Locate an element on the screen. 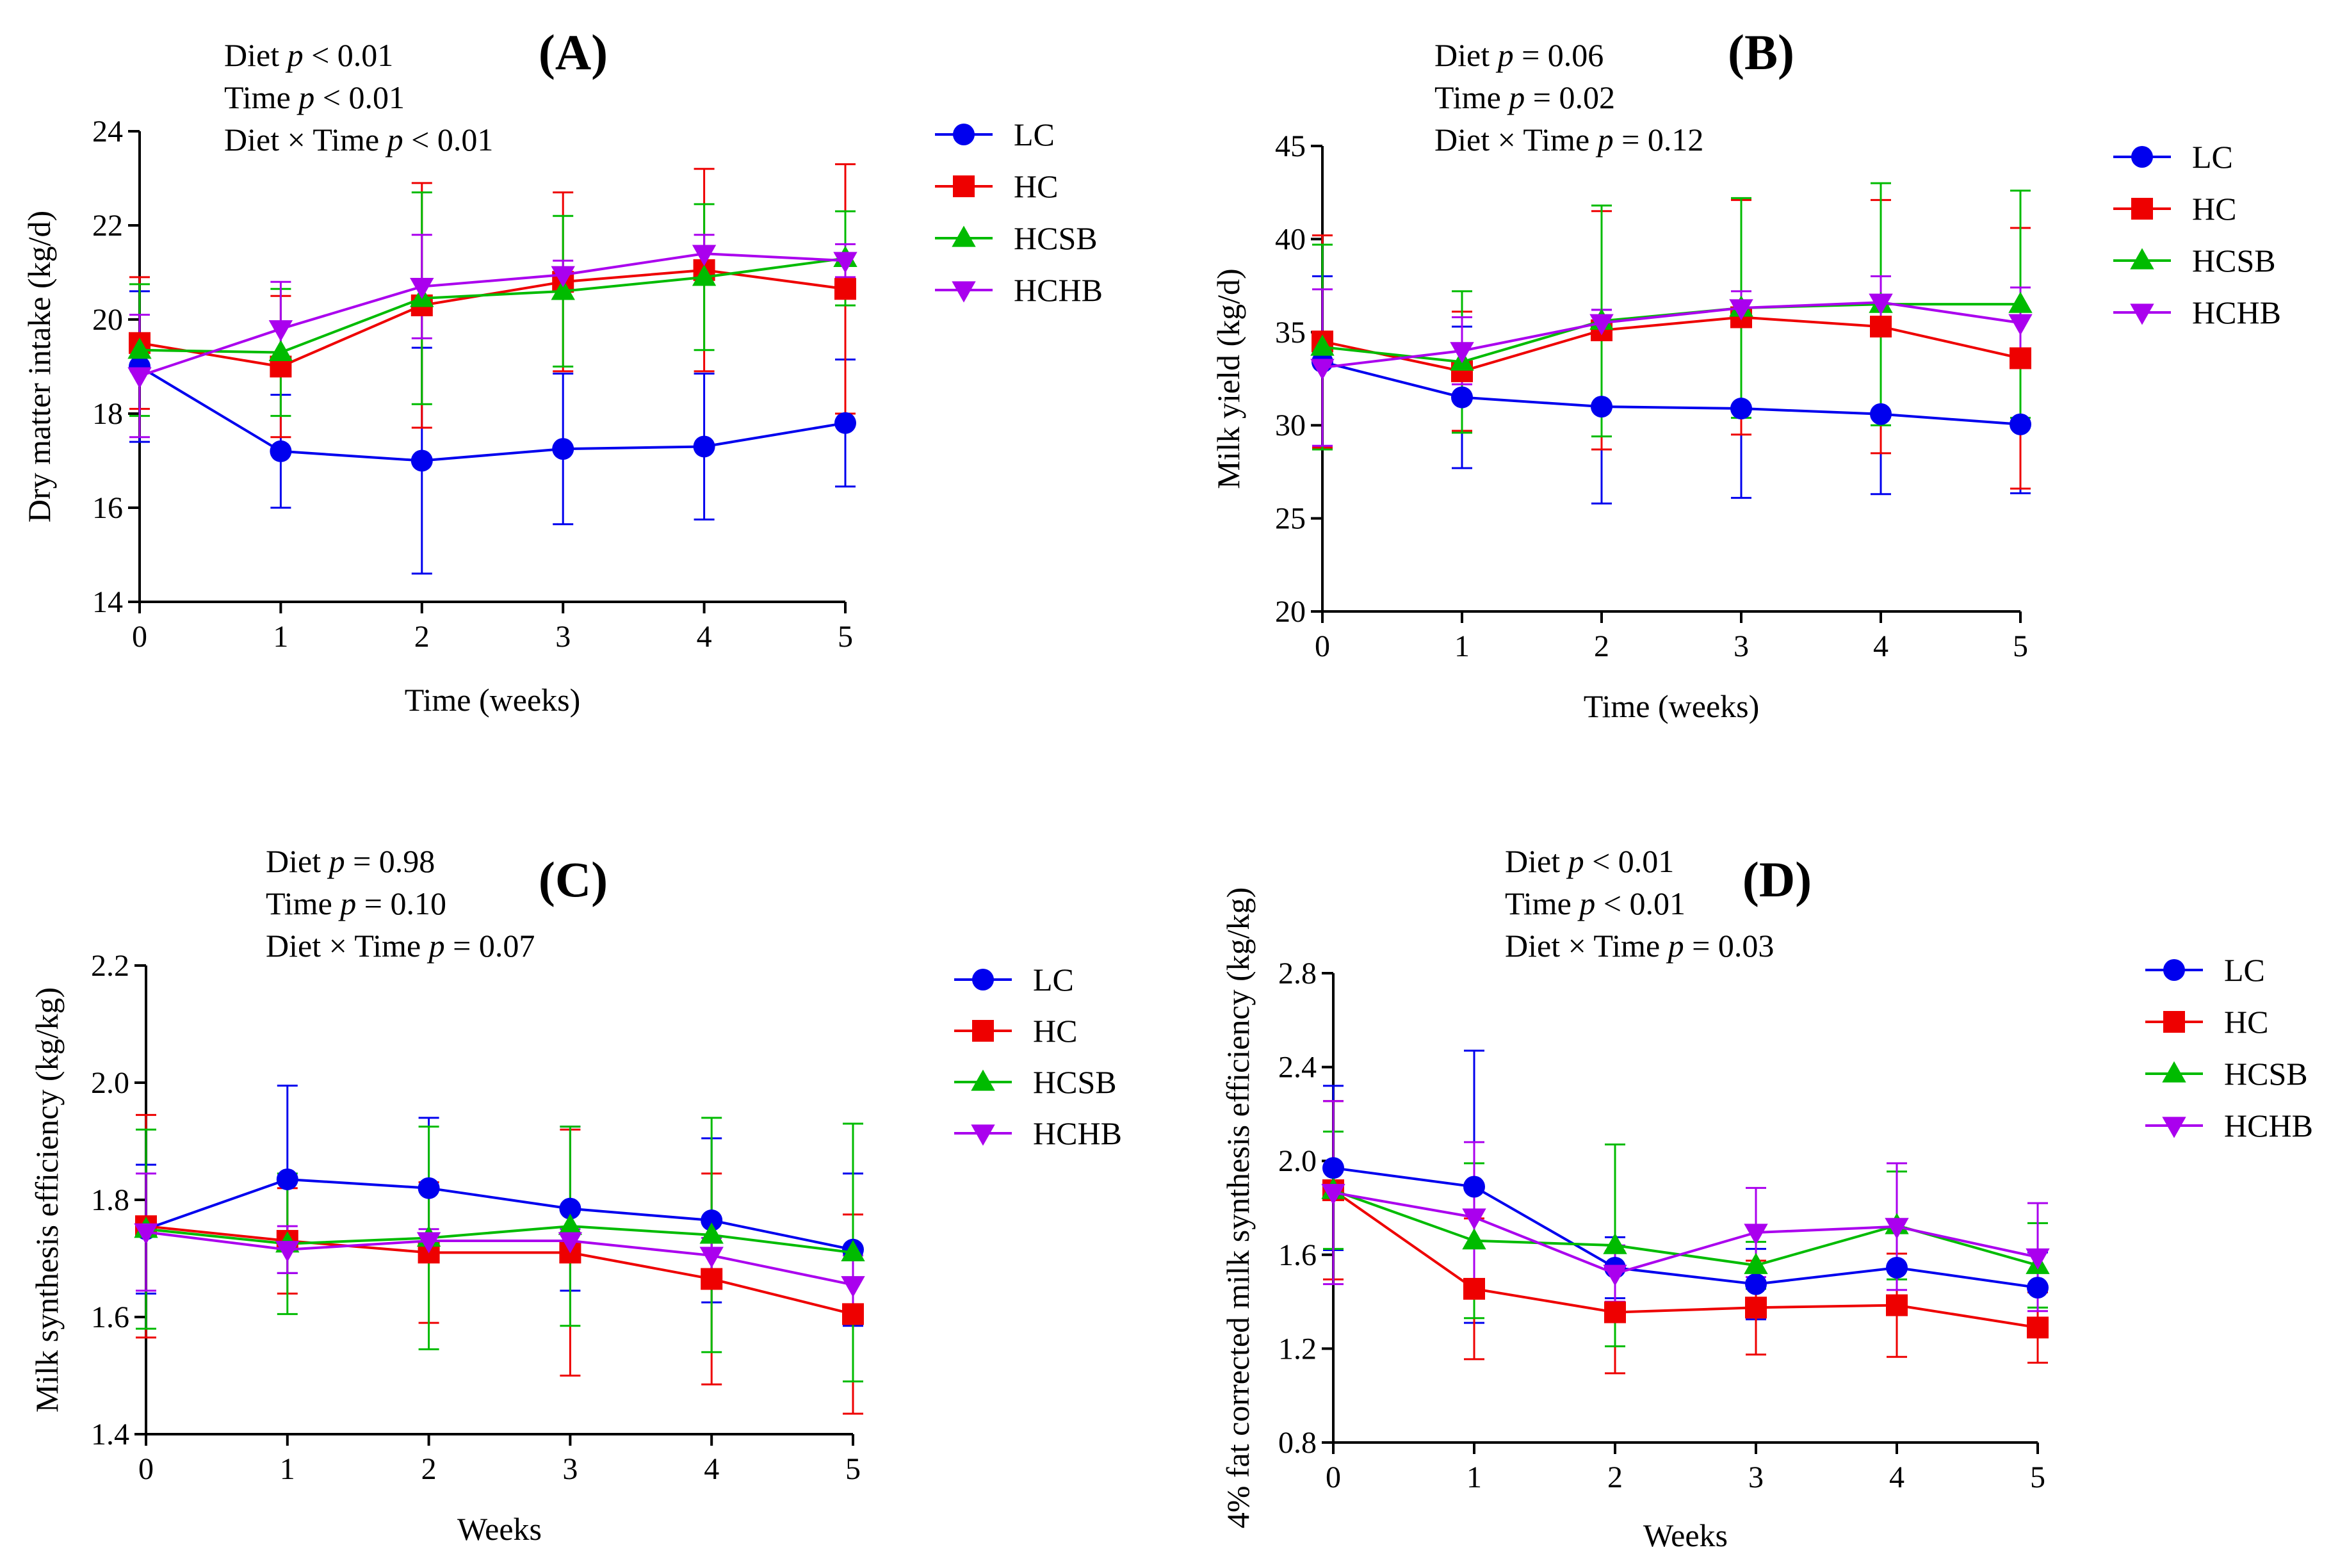  legend-marker-hc is located at coordinates (964, 186).